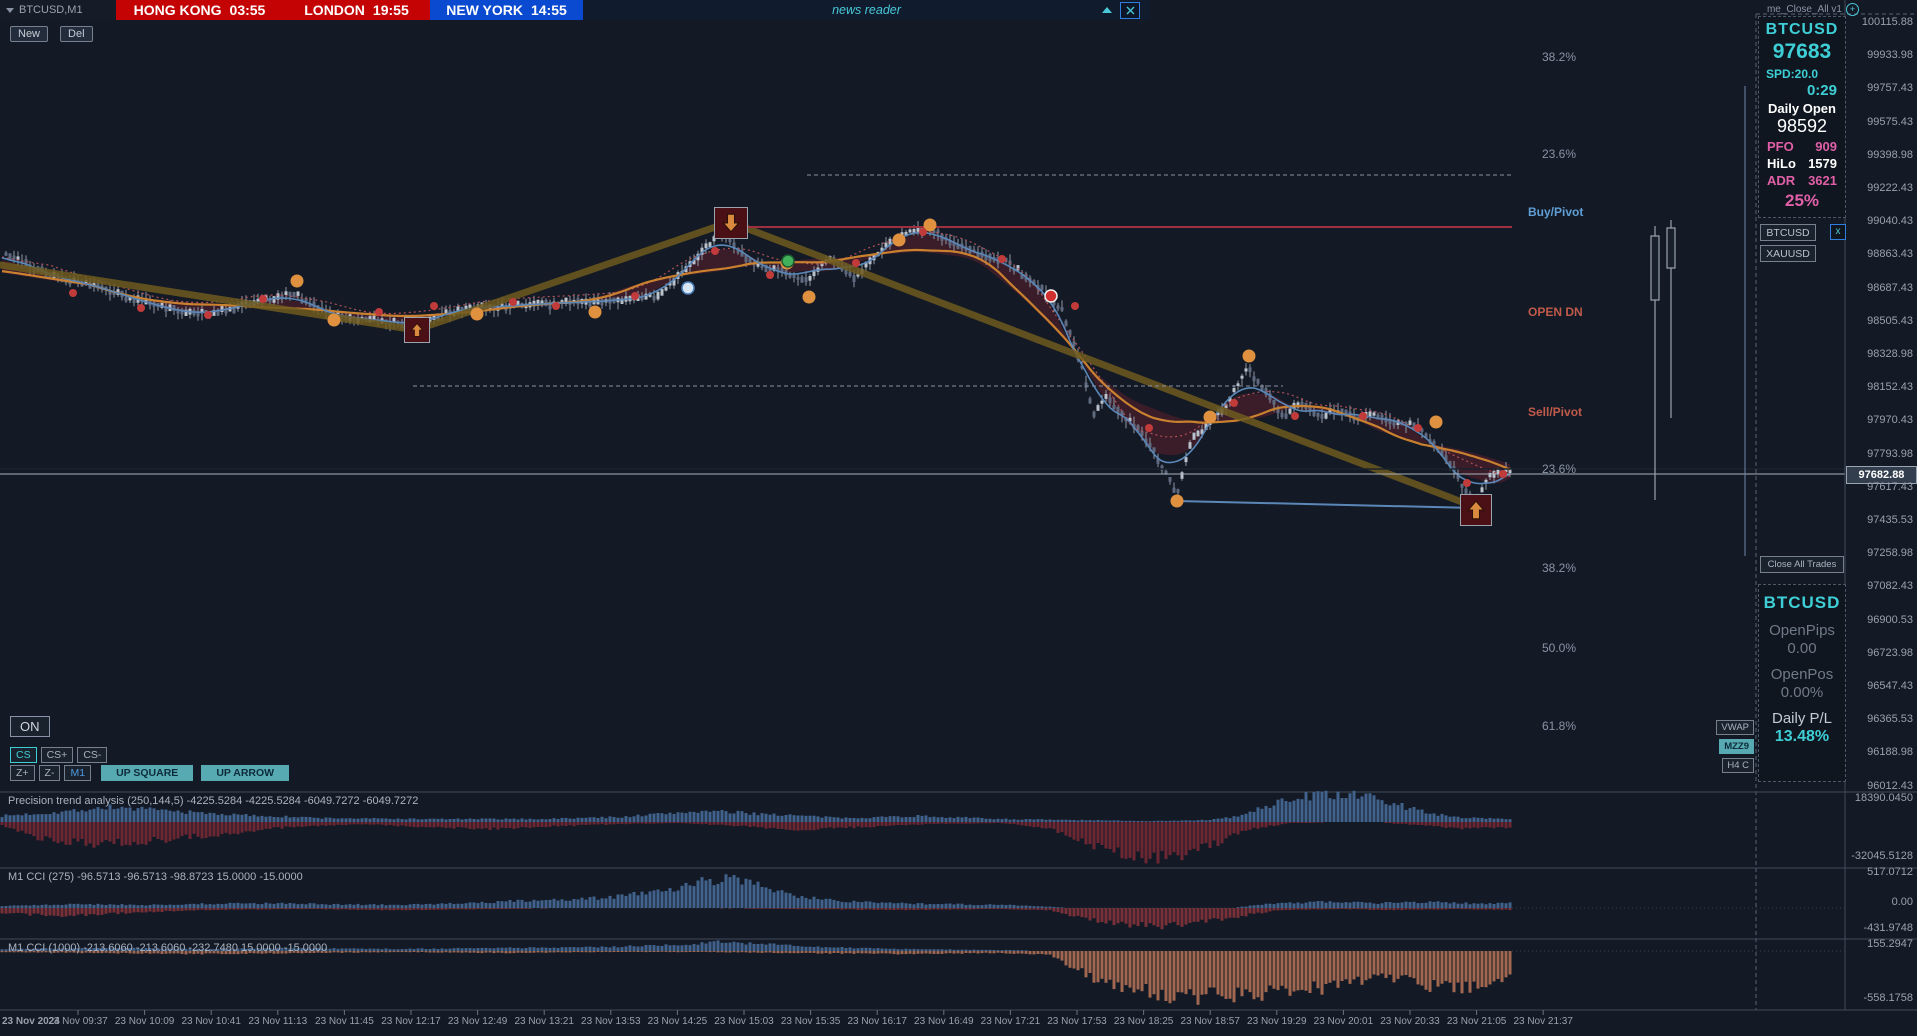 This screenshot has height=1036, width=1917. Describe the element at coordinates (78, 1021) in the screenshot. I see `time-label: 23 Nov 09:37` at that location.